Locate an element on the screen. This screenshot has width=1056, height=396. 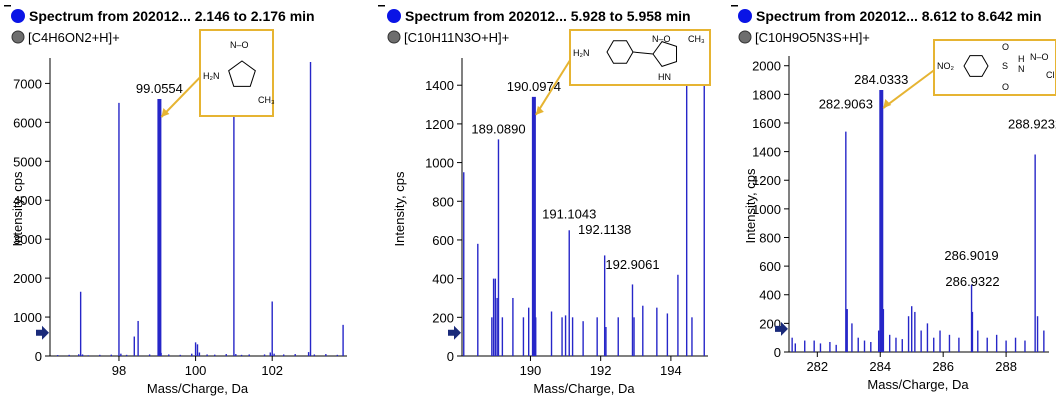
atom-label: N is located at coordinates (1021, 69).